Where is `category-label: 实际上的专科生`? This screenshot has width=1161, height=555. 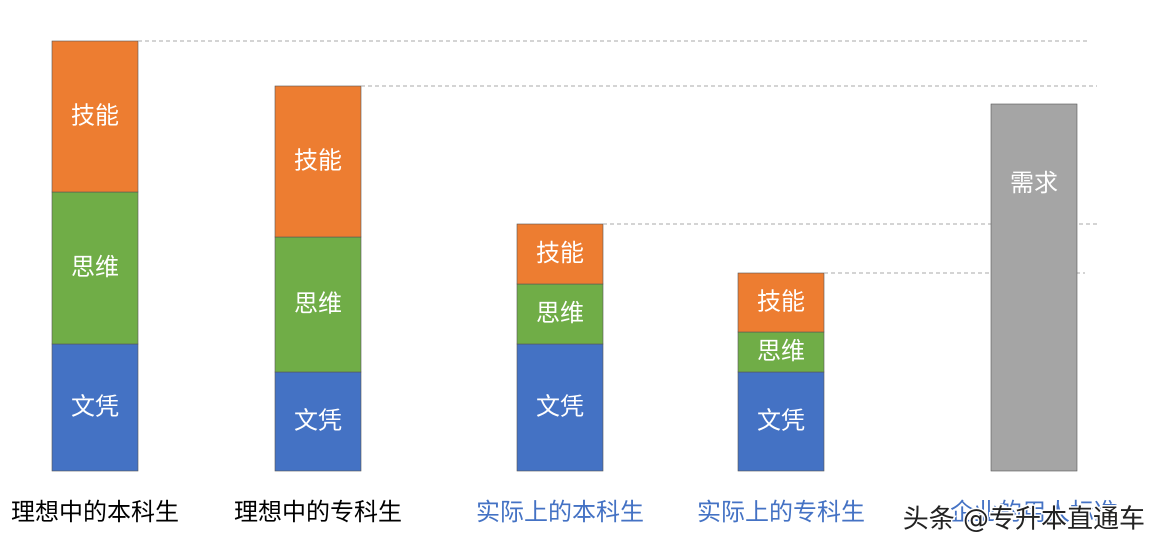 category-label: 实际上的专科生 is located at coordinates (781, 512).